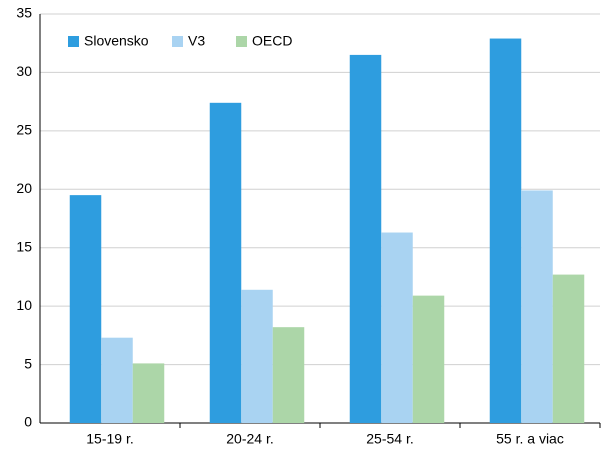  What do you see at coordinates (24, 71) in the screenshot?
I see `y-tick-label: 30` at bounding box center [24, 71].